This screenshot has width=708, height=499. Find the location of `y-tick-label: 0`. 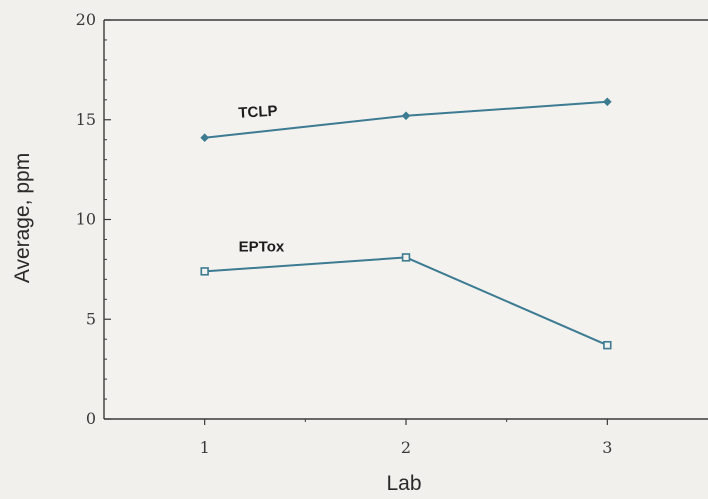

y-tick-label: 0 is located at coordinates (91, 418).